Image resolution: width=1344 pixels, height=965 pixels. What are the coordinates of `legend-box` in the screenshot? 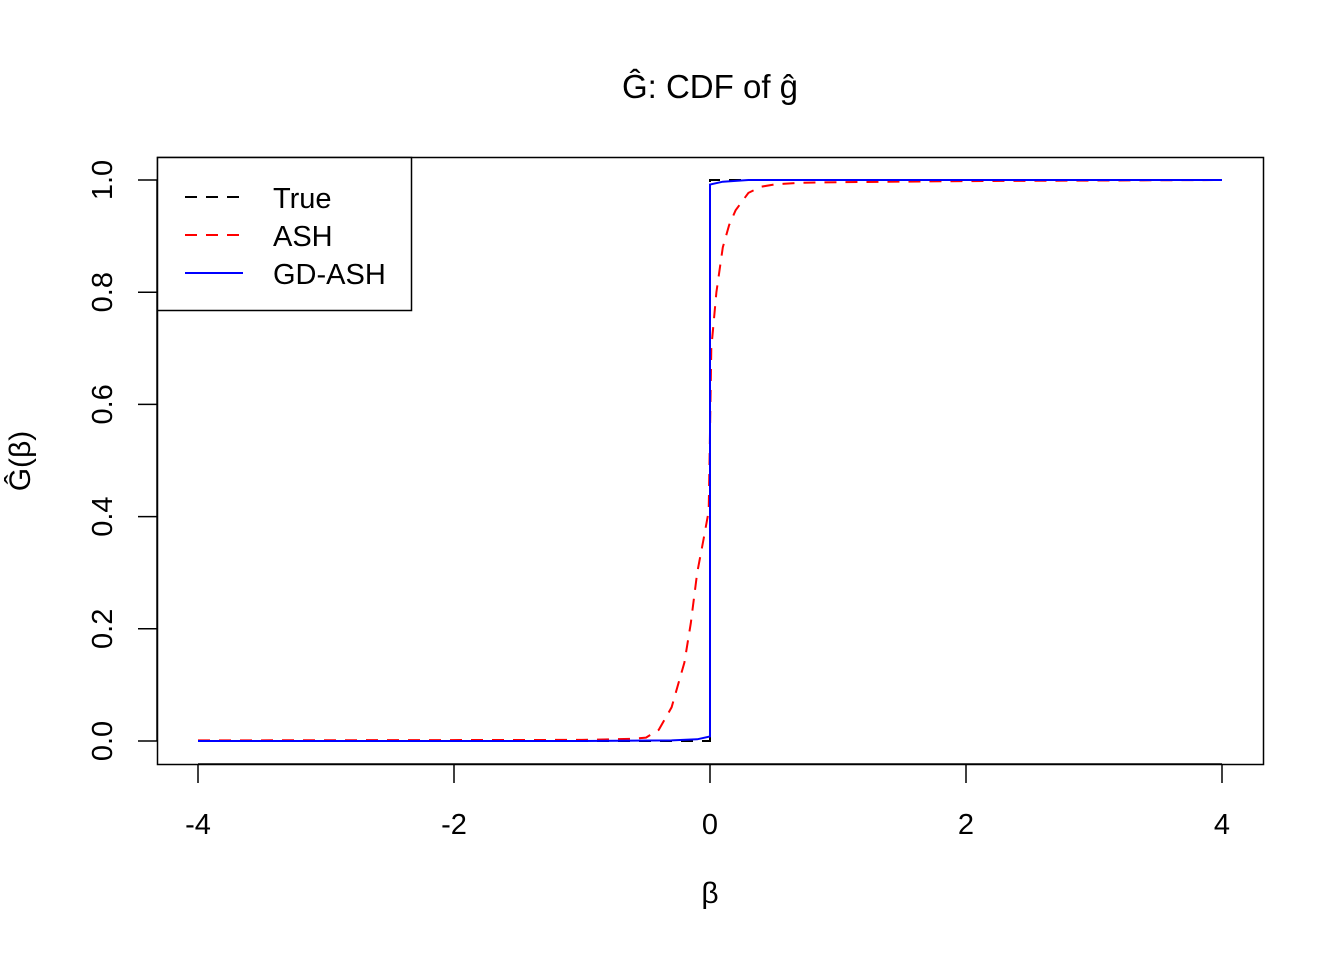 It's located at (284, 234).